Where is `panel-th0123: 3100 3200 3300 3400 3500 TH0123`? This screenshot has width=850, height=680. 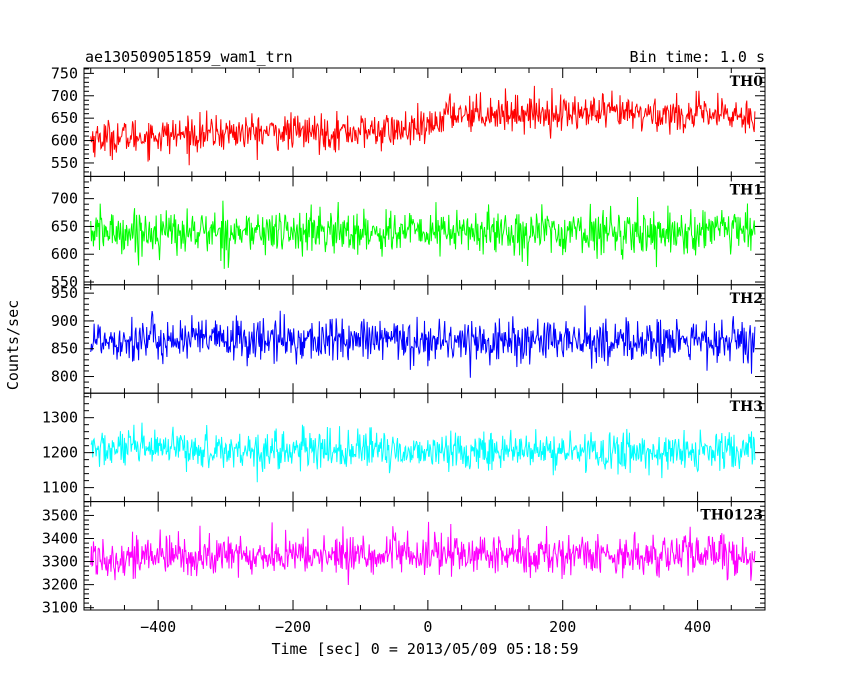 panel-th0123: 3100 3200 3300 3400 3500 TH0123 is located at coordinates (404, 559).